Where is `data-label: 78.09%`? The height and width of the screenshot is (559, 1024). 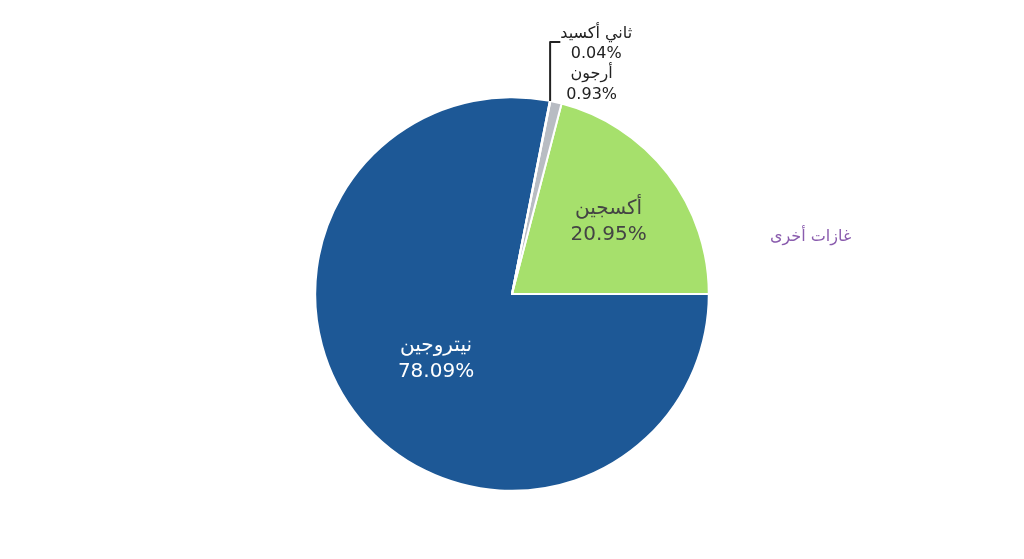 data-label: 78.09% is located at coordinates (436, 369).